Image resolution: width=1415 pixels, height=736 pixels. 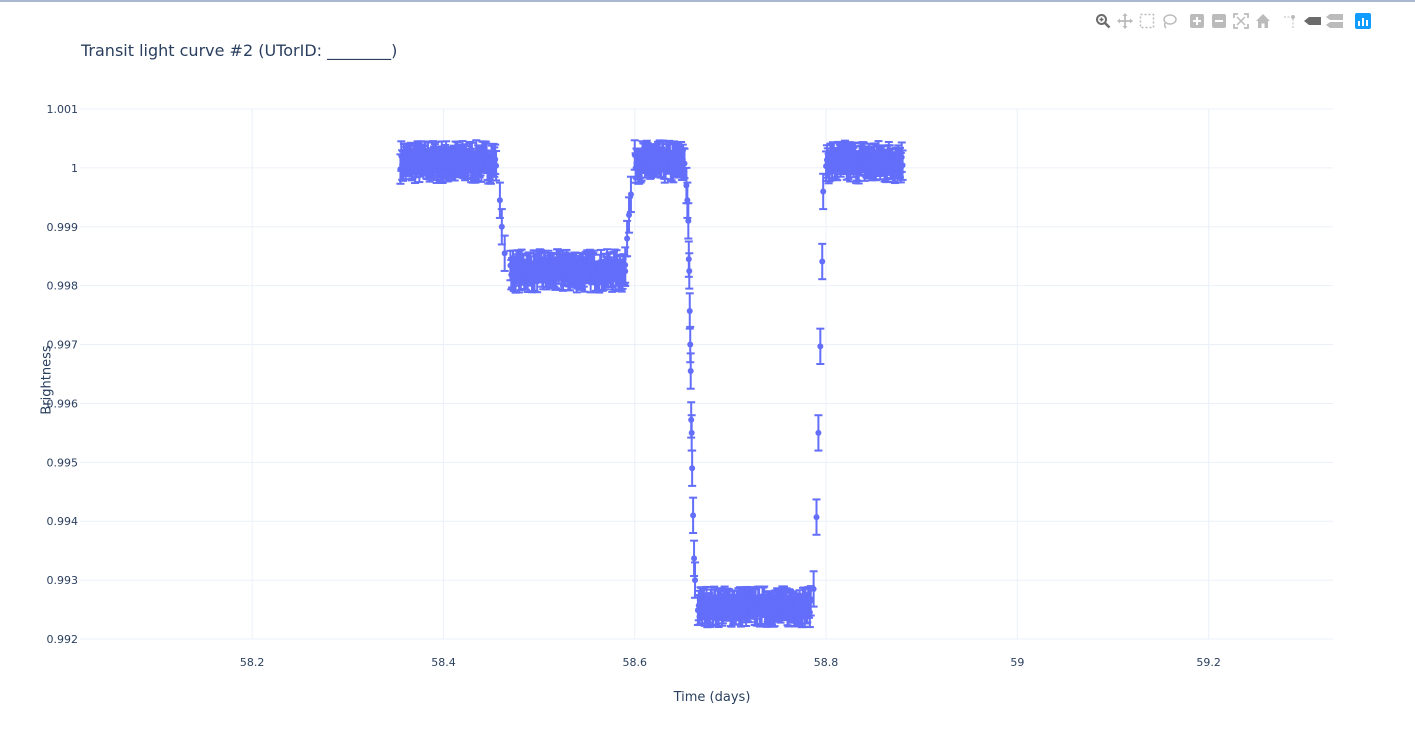 I want to click on x-tick-label: 58.4, so click(x=443, y=662).